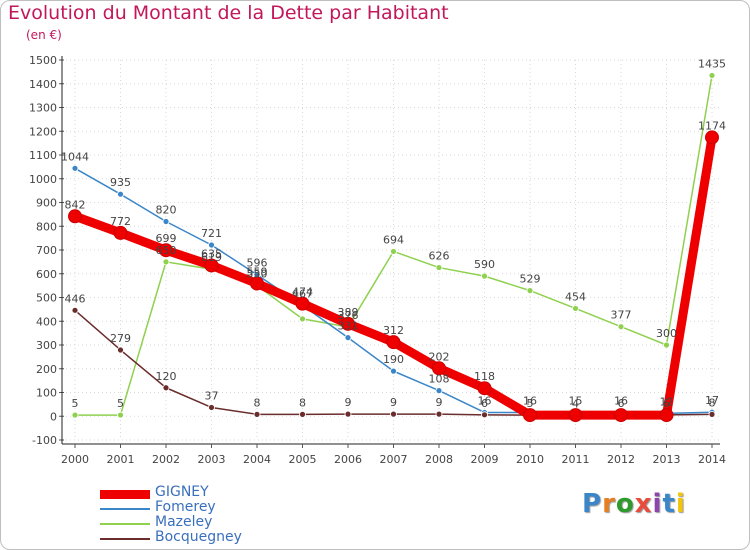  I want to click on chart-legend: GIGNEY Fomerey Mazeley Bocquegney, so click(200, 515).